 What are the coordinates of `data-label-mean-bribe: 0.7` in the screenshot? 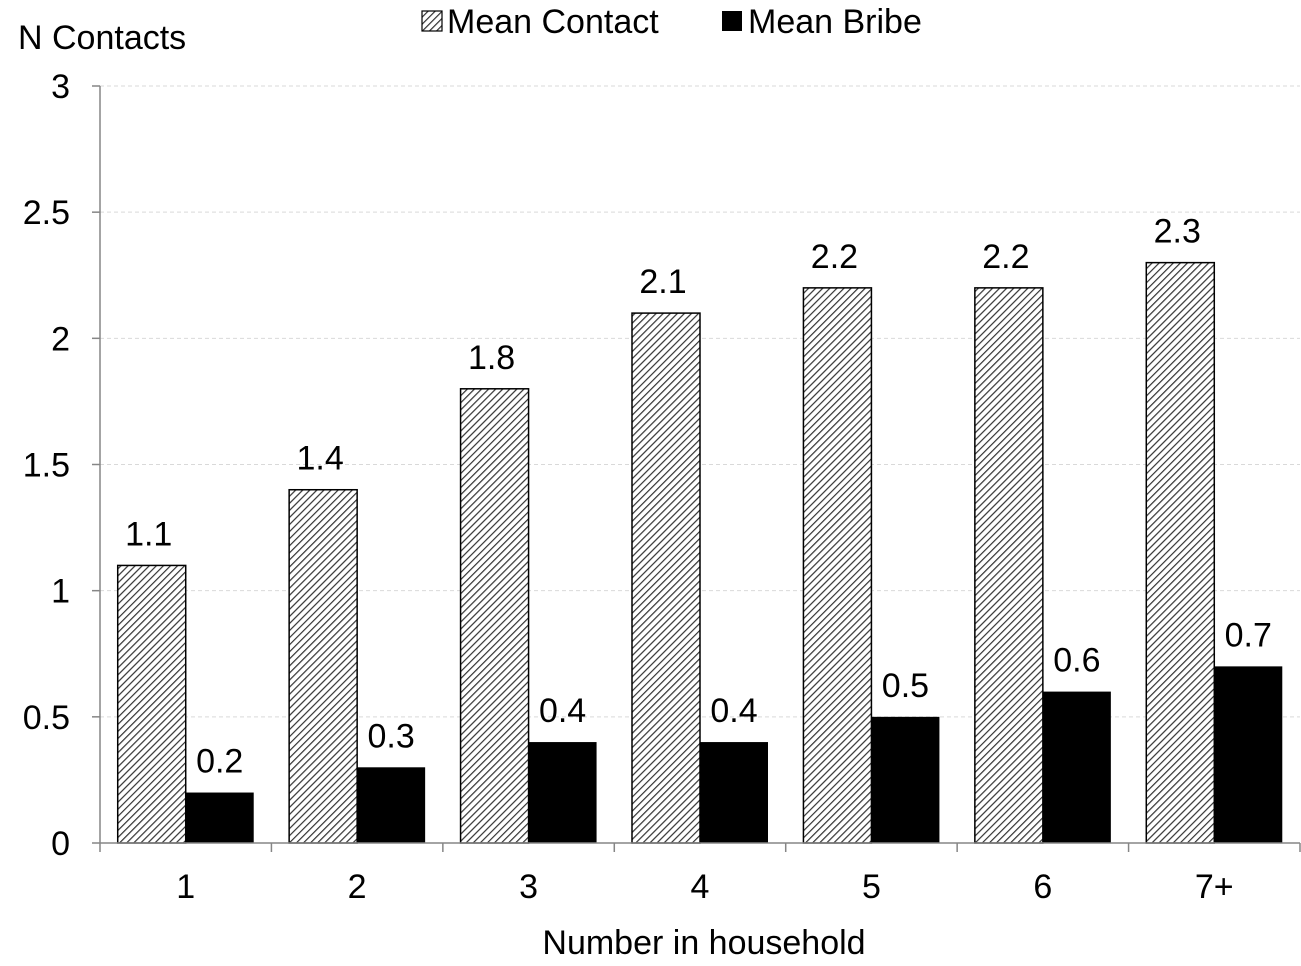 It's located at (1248, 635).